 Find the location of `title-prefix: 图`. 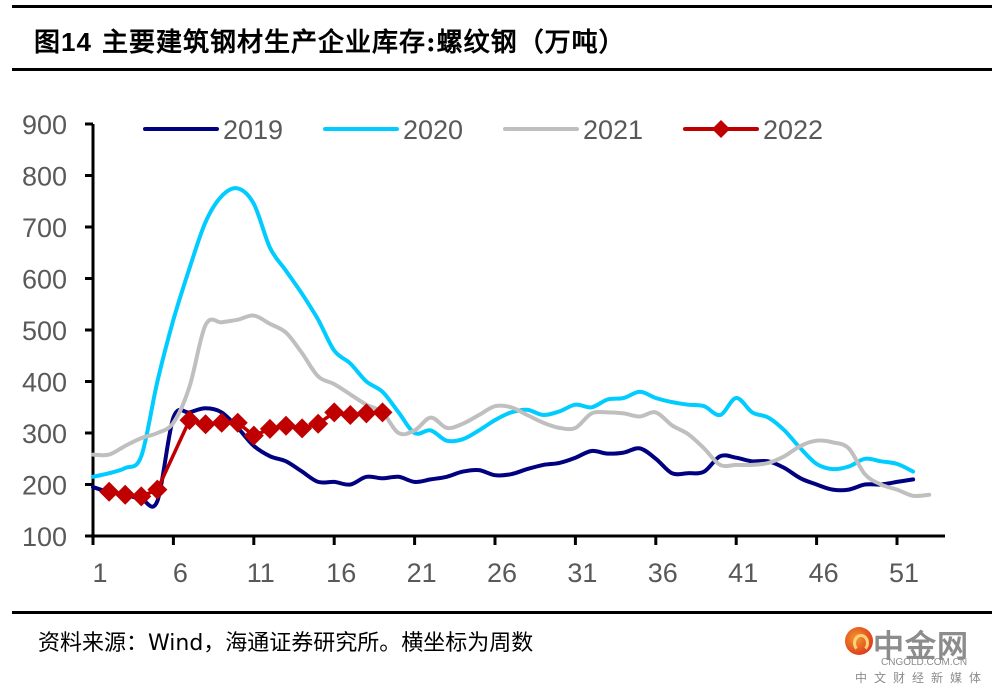

title-prefix: 图 is located at coordinates (48, 43).